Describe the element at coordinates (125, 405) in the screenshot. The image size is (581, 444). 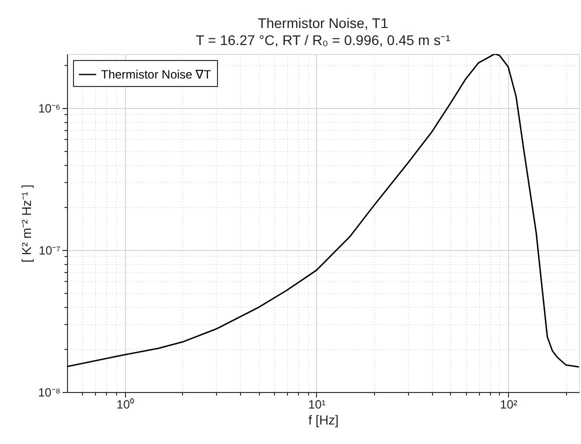
I see `x-tick-label: 10⁰` at that location.